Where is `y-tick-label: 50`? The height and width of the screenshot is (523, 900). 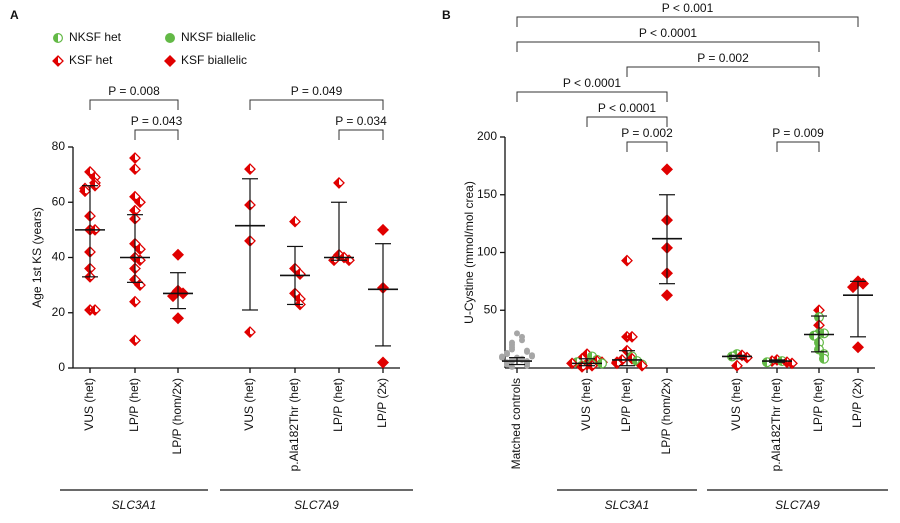
y-tick-label: 50 is located at coordinates (491, 309).